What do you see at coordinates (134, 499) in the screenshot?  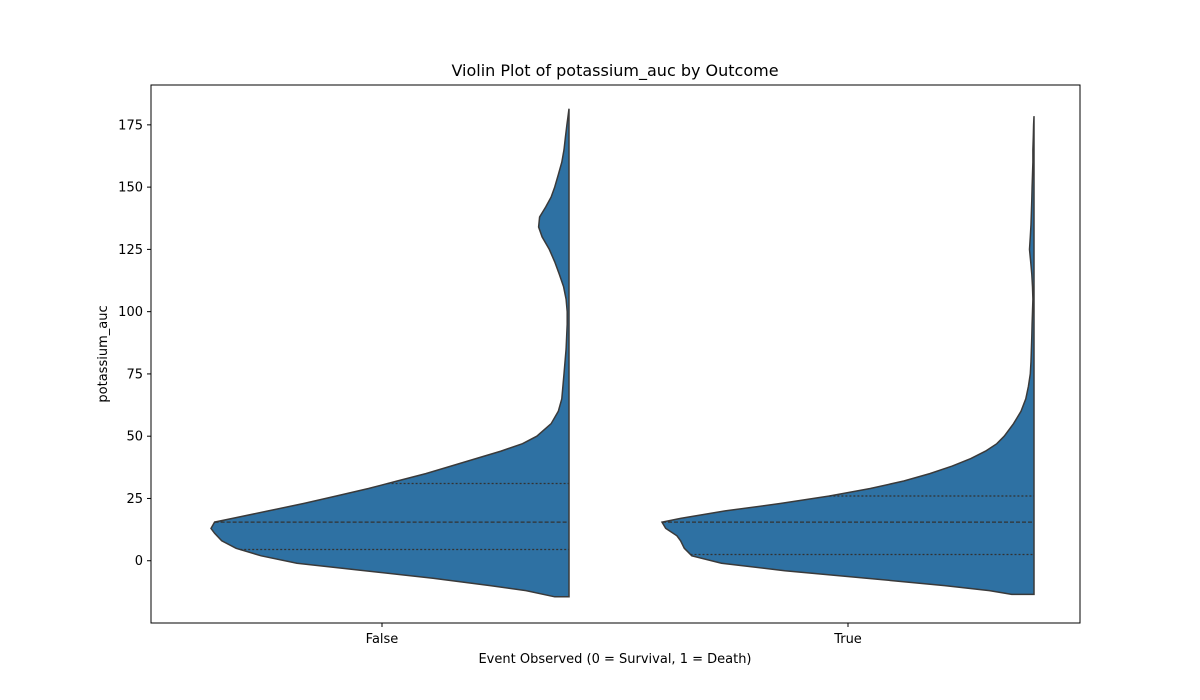 I see `y-tick-label: 25` at bounding box center [134, 499].